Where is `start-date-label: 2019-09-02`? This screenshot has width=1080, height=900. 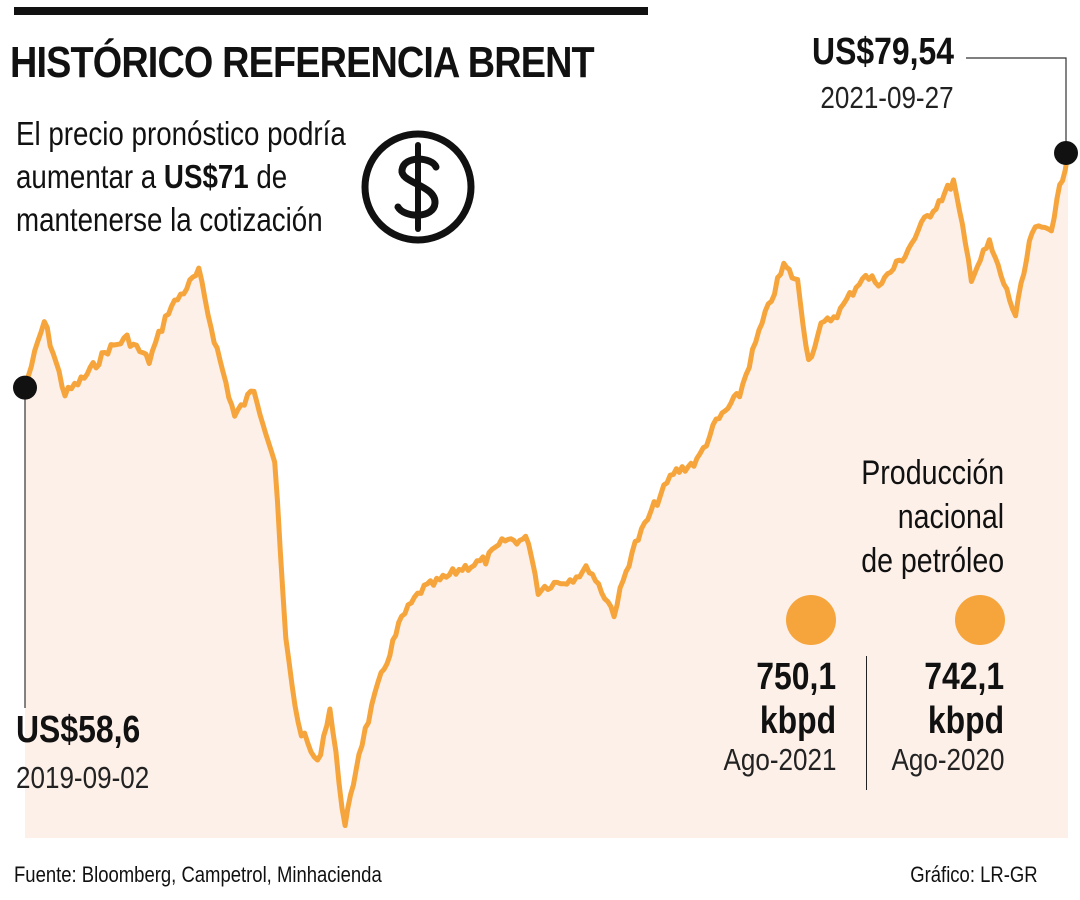 start-date-label: 2019-09-02 is located at coordinates (83, 777).